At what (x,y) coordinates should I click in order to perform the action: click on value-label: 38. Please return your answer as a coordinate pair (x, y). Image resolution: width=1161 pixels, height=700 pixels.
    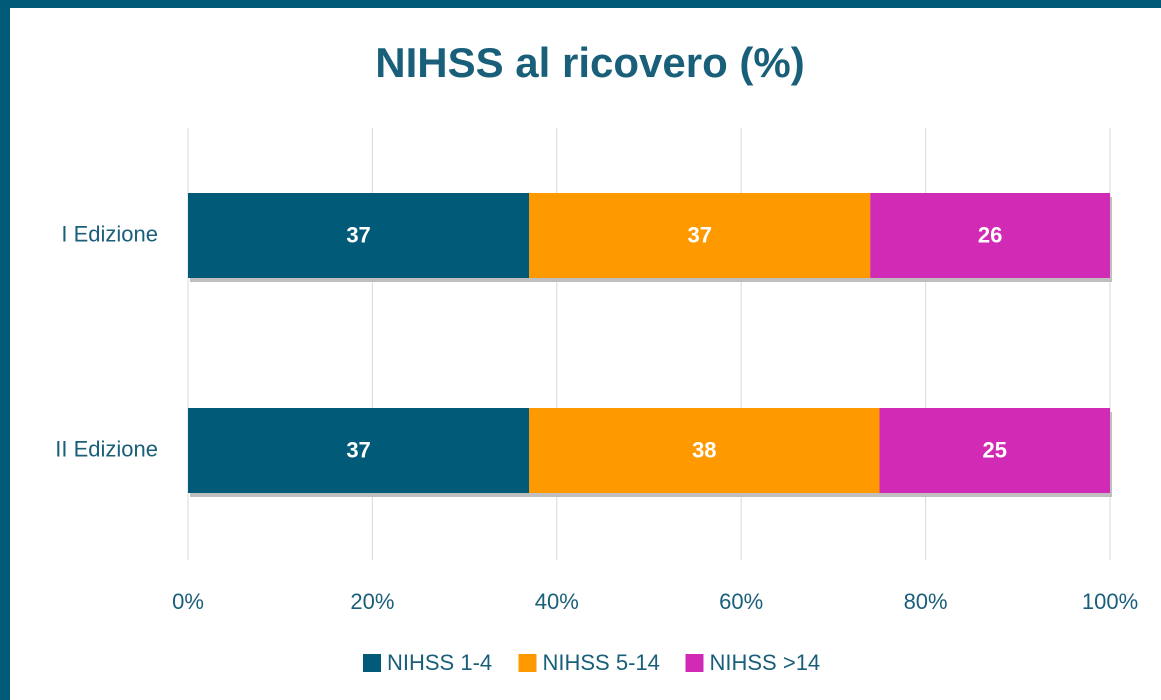
    Looking at the image, I should click on (704, 449).